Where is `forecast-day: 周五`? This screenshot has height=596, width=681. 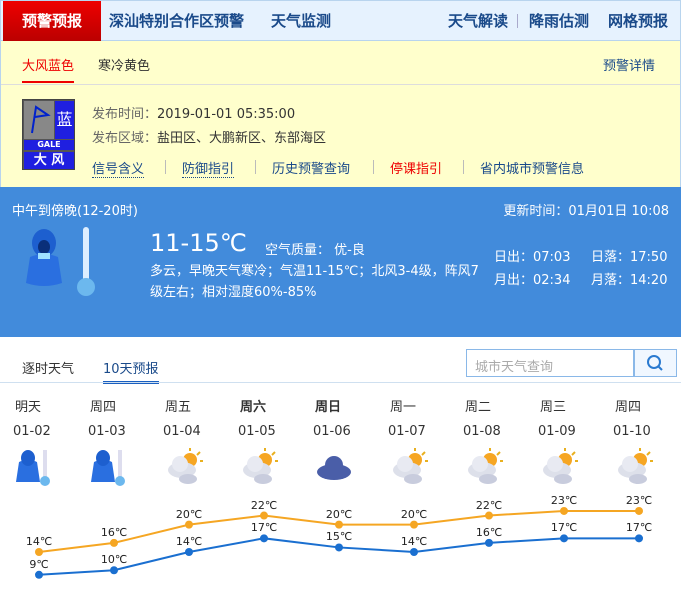
forecast-day: 周五 is located at coordinates (178, 407).